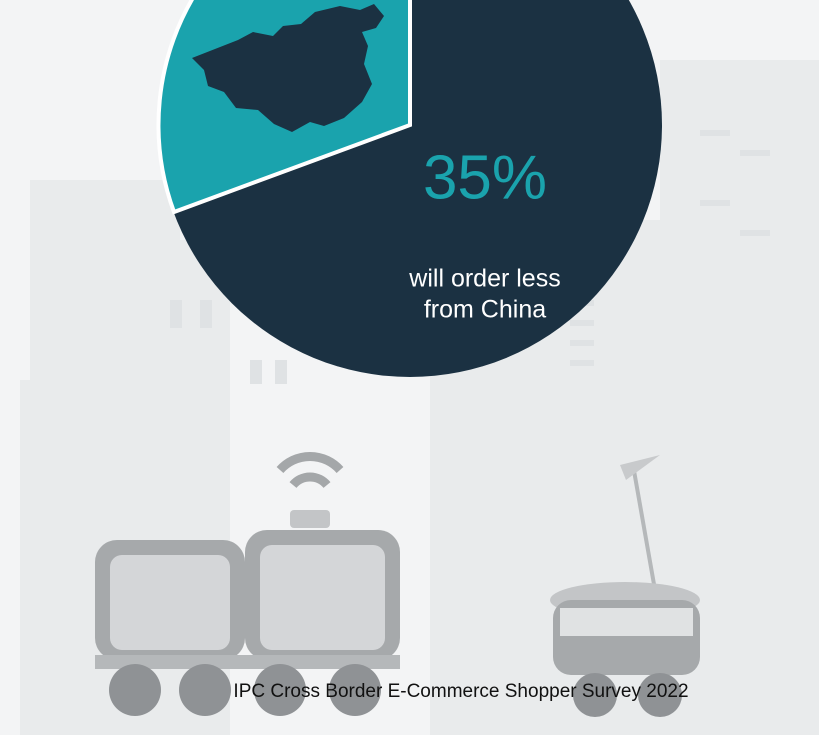 This screenshot has width=819, height=735. I want to click on stat-caption: from China, so click(485, 310).